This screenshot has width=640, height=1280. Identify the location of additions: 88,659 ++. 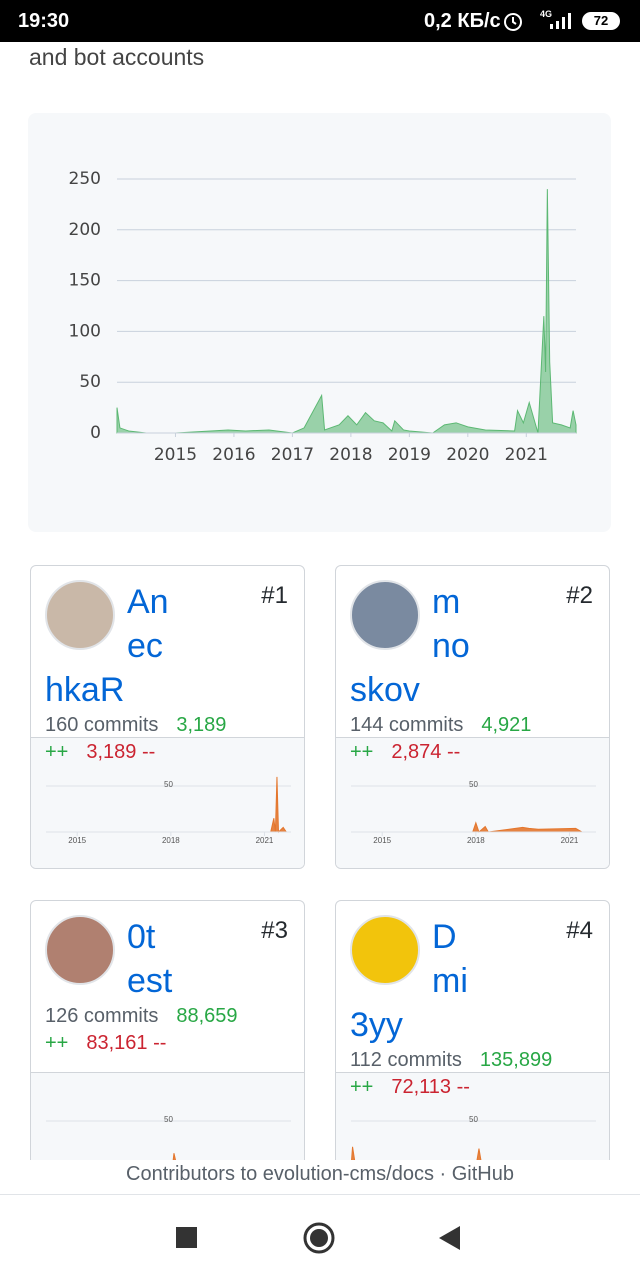
(141, 1029).